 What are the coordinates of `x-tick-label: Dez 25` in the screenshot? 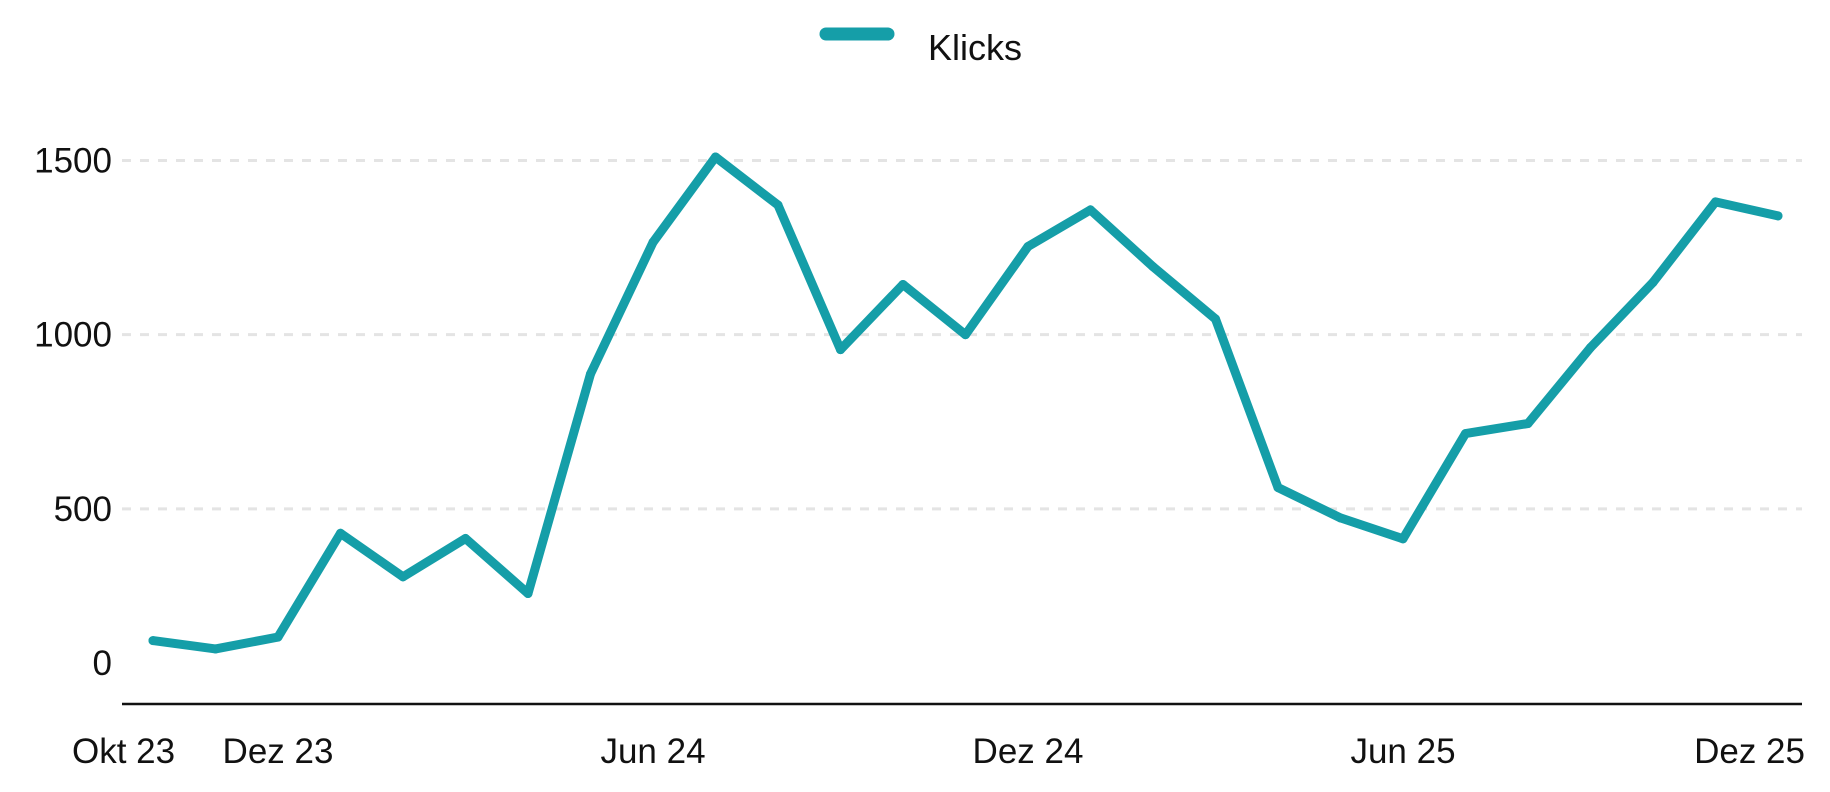 It's located at (1749, 751).